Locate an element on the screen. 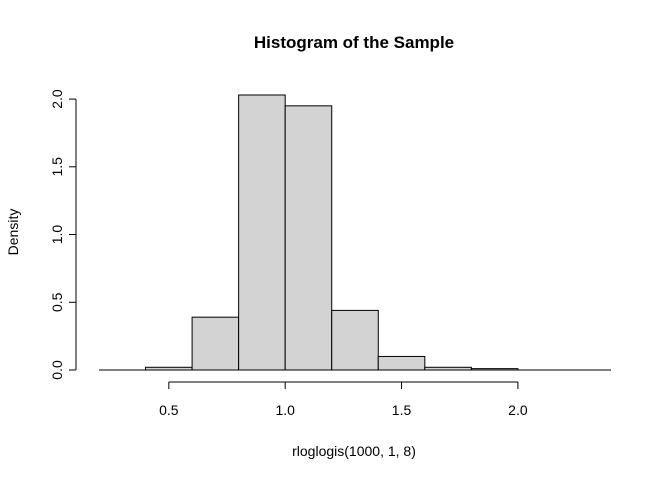 The height and width of the screenshot is (480, 672). y-tick-label: 0.5 is located at coordinates (57, 302).